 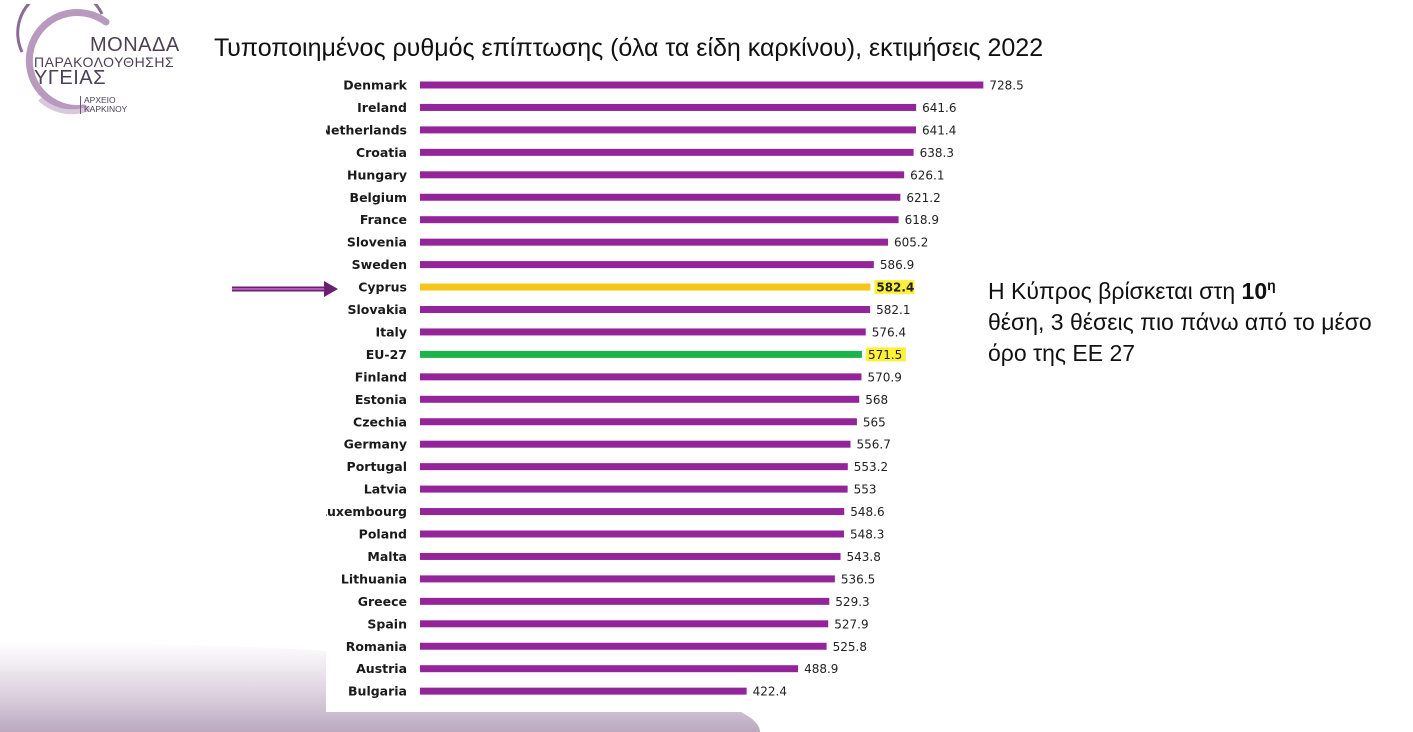 What do you see at coordinates (867, 535) in the screenshot?
I see `value-label-poland: 548.3` at bounding box center [867, 535].